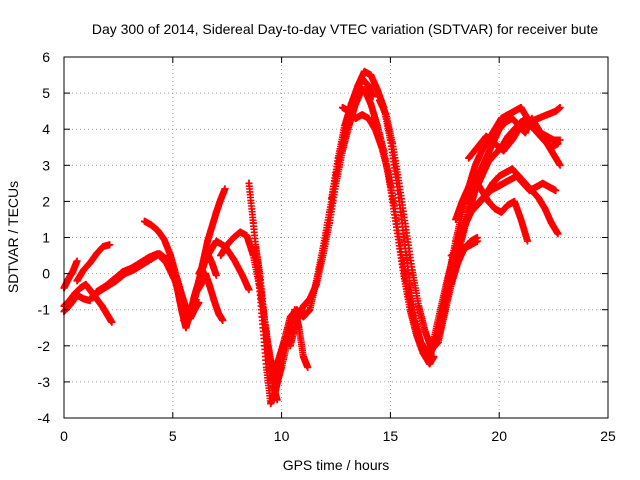 This screenshot has height=480, width=640. Describe the element at coordinates (46, 238) in the screenshot. I see `y-tick-label: 1` at that location.